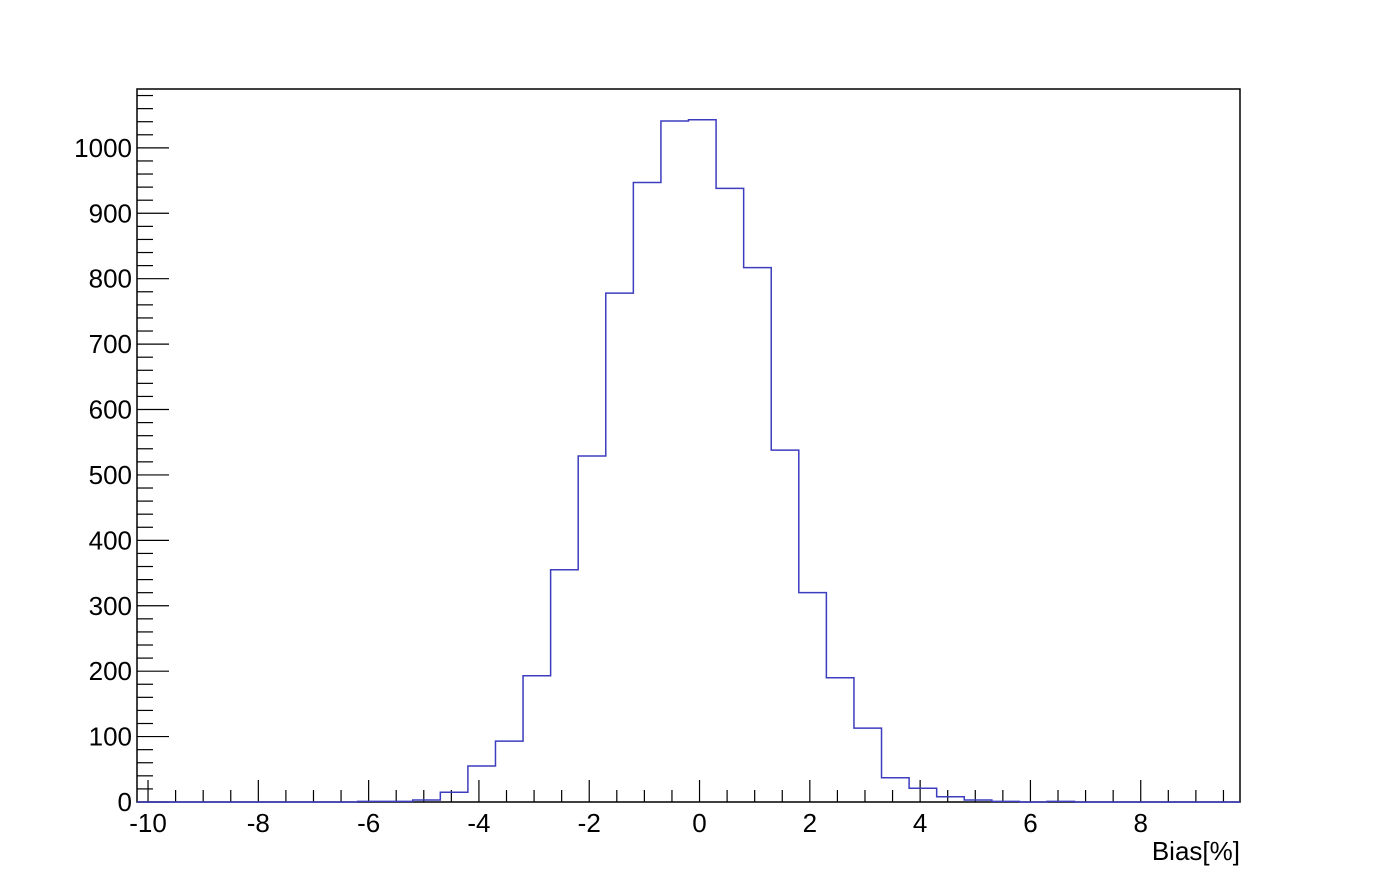  I want to click on y-tick-label: 700, so click(110, 344).